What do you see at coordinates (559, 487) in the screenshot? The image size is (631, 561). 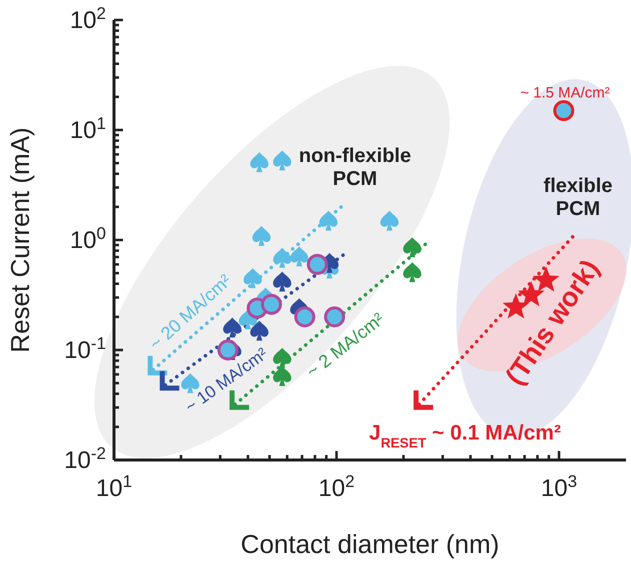 I see `x-tick-label: 10$^{3}$` at bounding box center [559, 487].